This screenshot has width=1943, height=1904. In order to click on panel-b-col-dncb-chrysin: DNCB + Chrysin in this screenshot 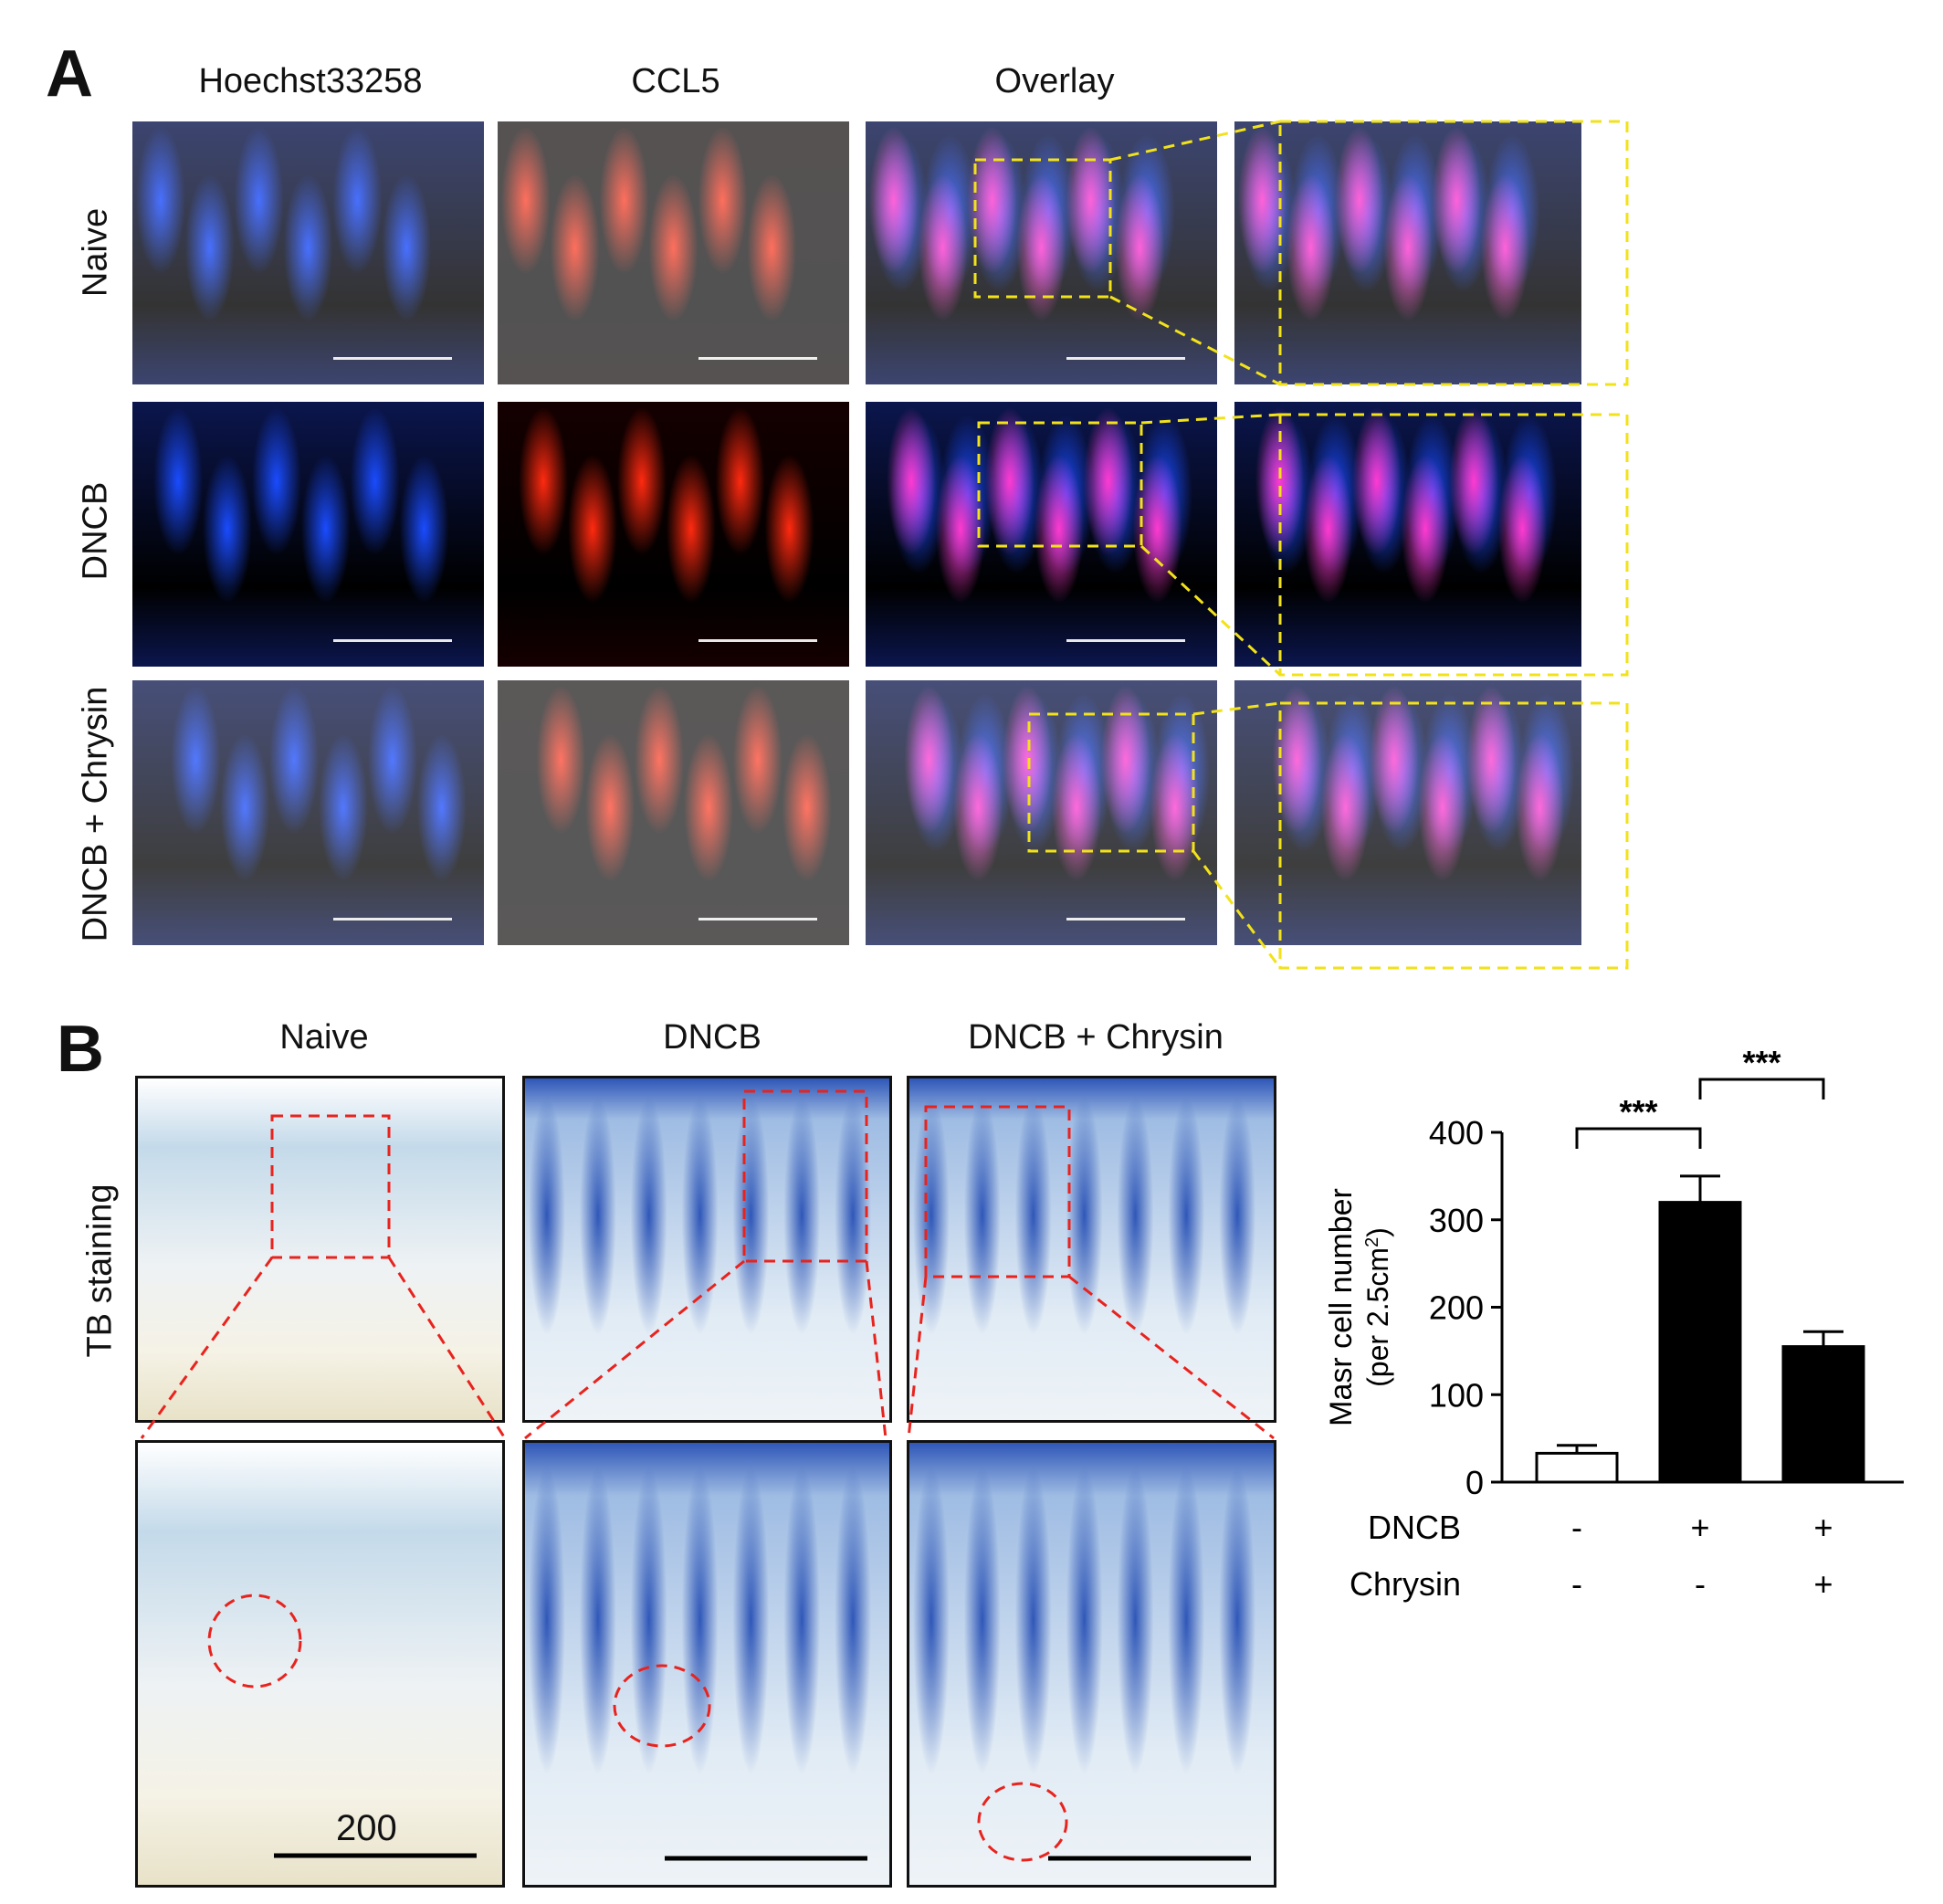, I will do `click(1096, 1038)`.